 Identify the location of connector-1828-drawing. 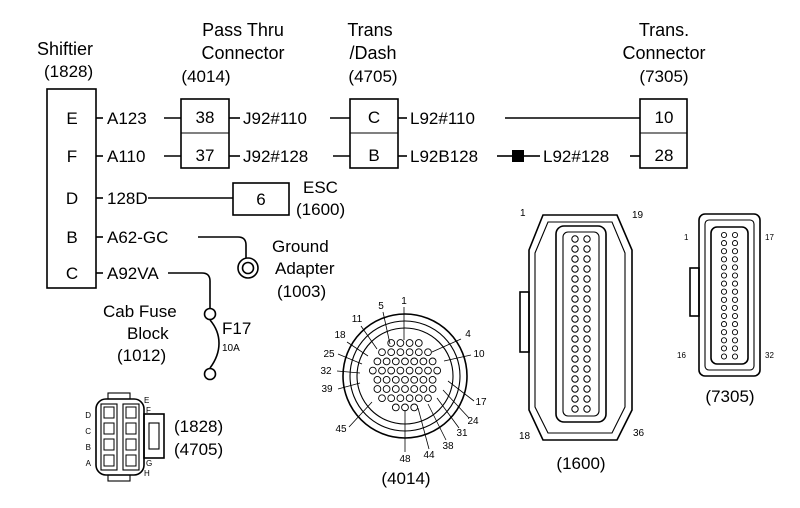
(130, 437).